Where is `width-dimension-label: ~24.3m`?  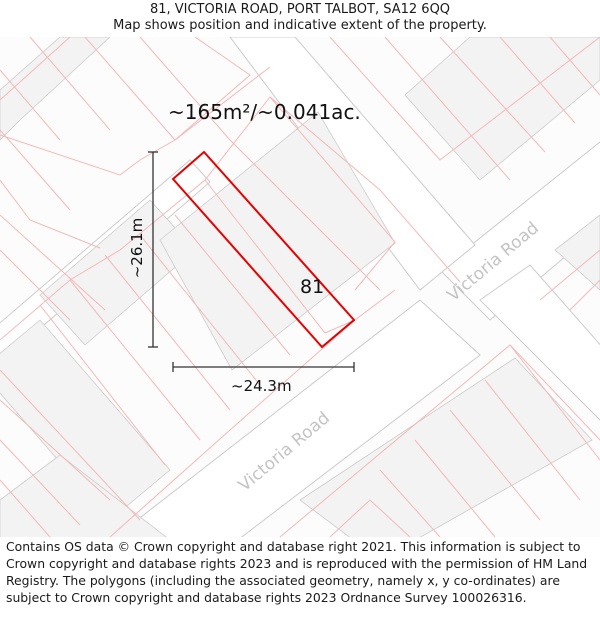
width-dimension-label: ~24.3m is located at coordinates (261, 386).